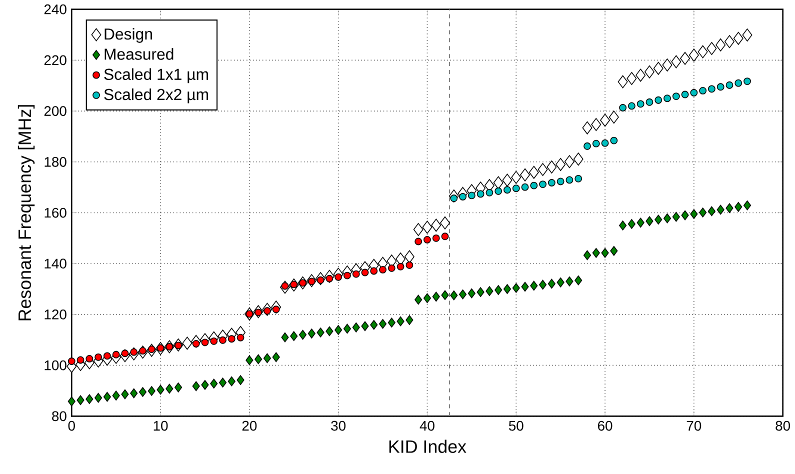 The width and height of the screenshot is (795, 474). What do you see at coordinates (156, 96) in the screenshot?
I see `legend-label: Scaled 2x2 µm` at bounding box center [156, 96].